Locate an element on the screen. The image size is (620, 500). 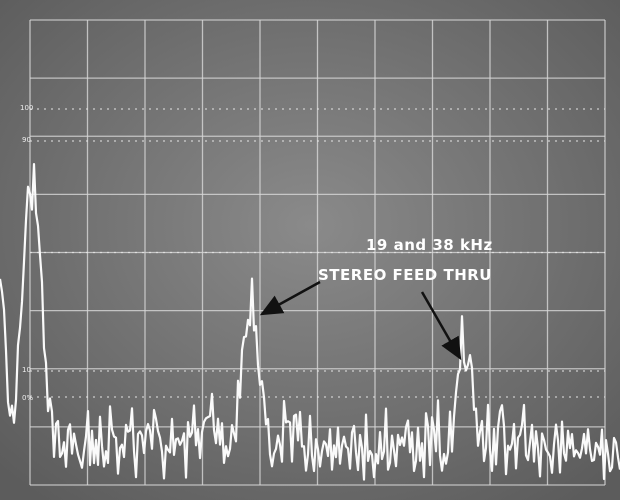
annotation-line2: STEREO FEED THRU is located at coordinates (405, 275).